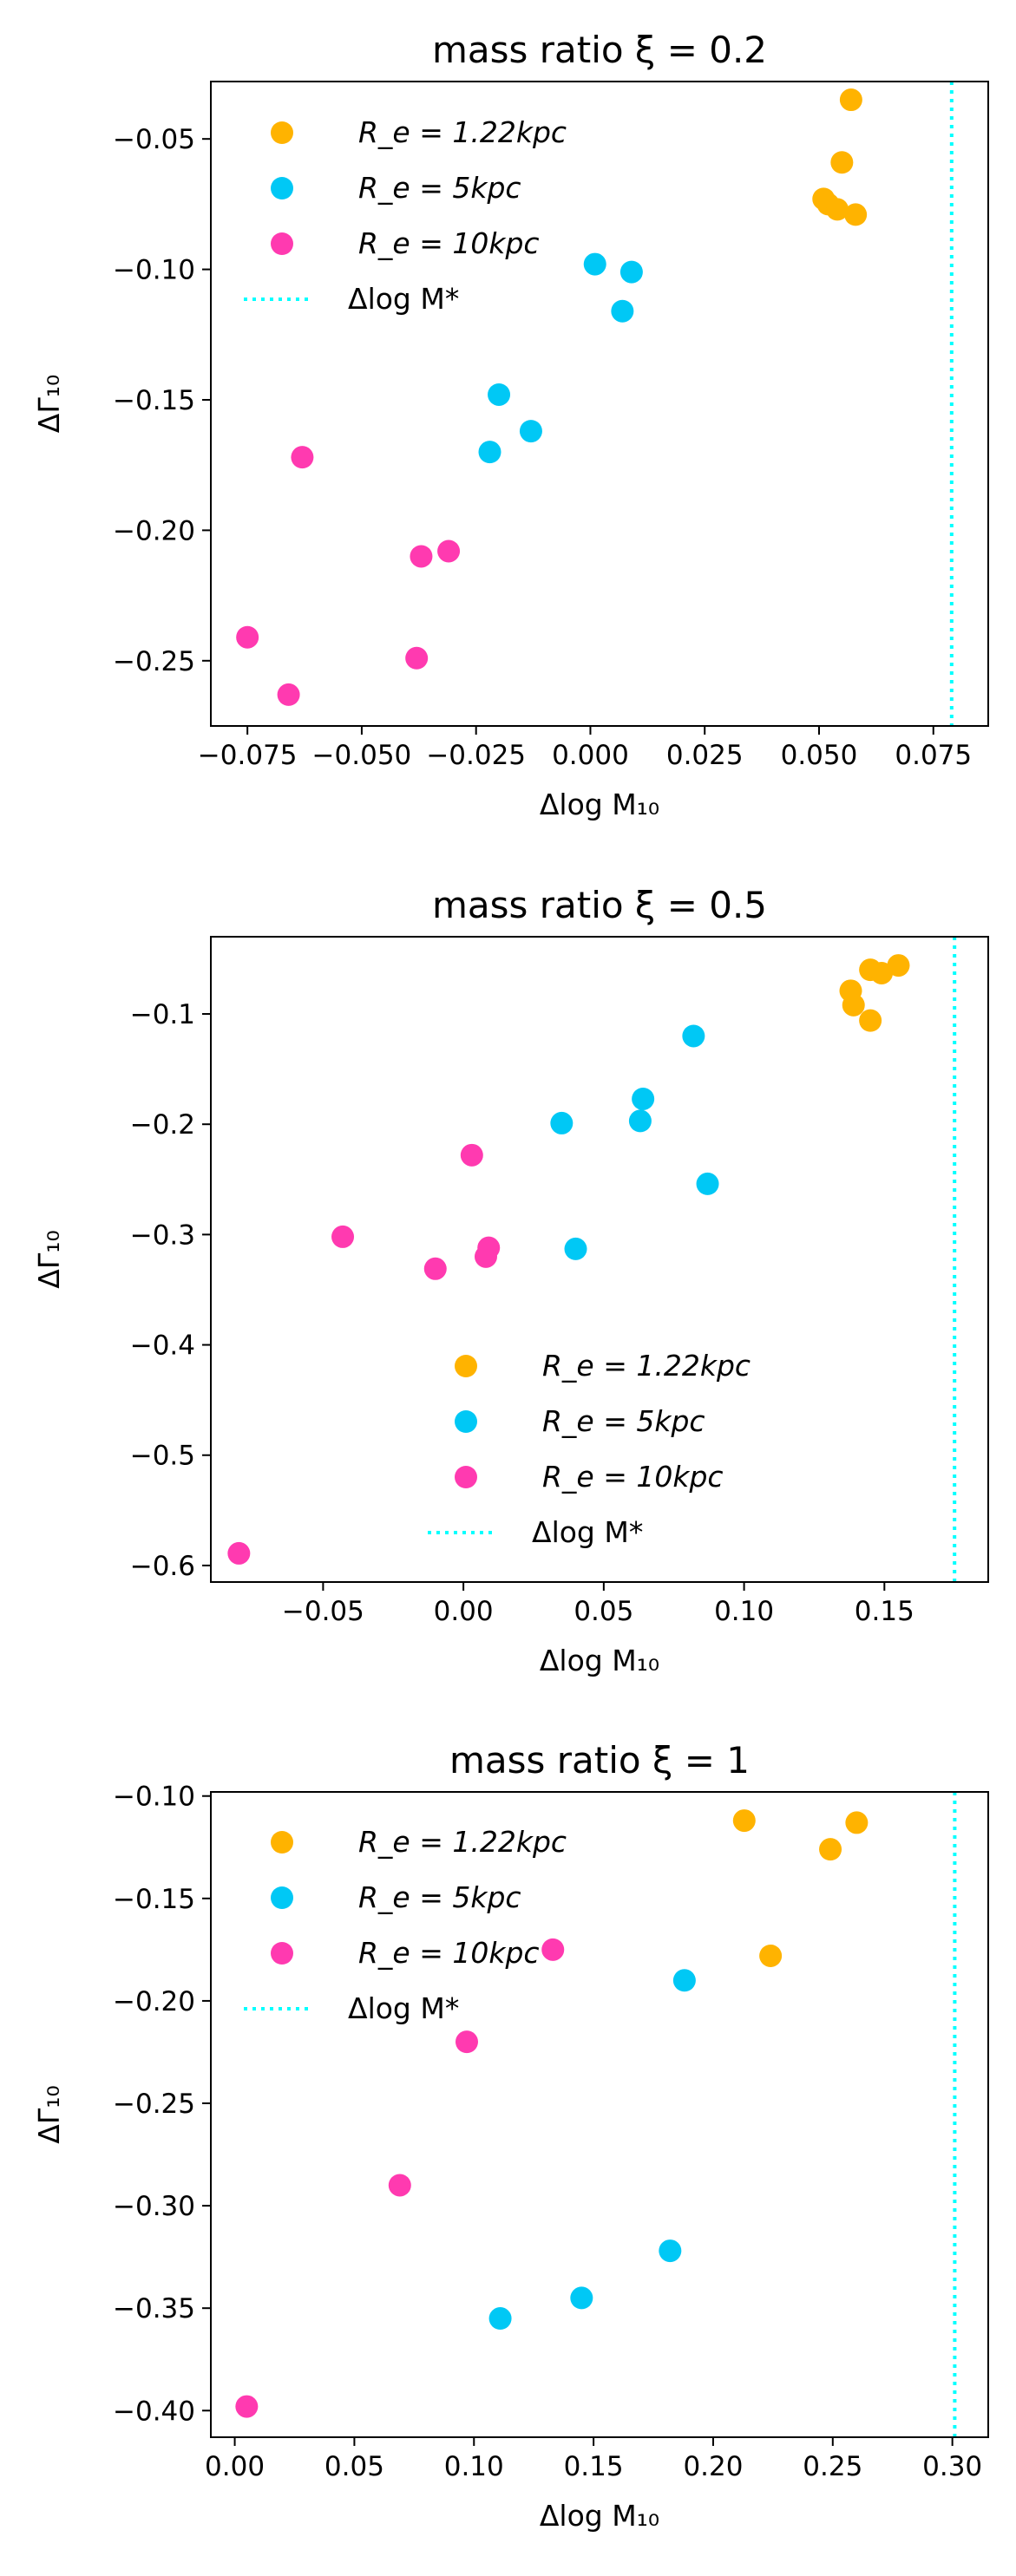 This screenshot has height=2576, width=1016. What do you see at coordinates (362, 755) in the screenshot?
I see `x-tick-label: −0.050` at bounding box center [362, 755].